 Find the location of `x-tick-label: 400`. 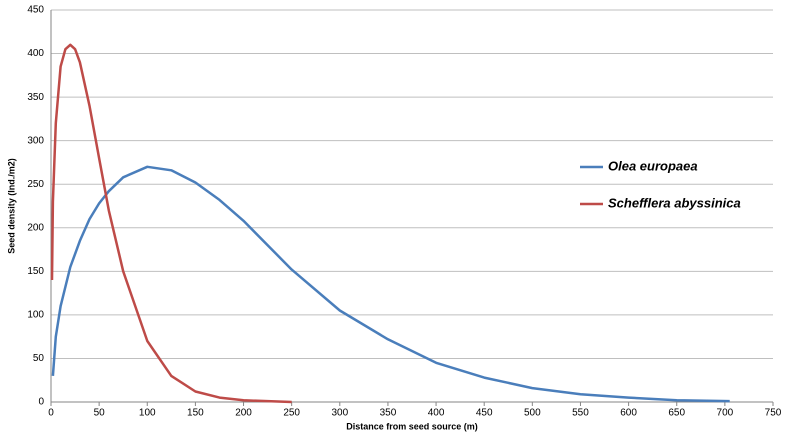

x-tick-label: 400 is located at coordinates (436, 413).